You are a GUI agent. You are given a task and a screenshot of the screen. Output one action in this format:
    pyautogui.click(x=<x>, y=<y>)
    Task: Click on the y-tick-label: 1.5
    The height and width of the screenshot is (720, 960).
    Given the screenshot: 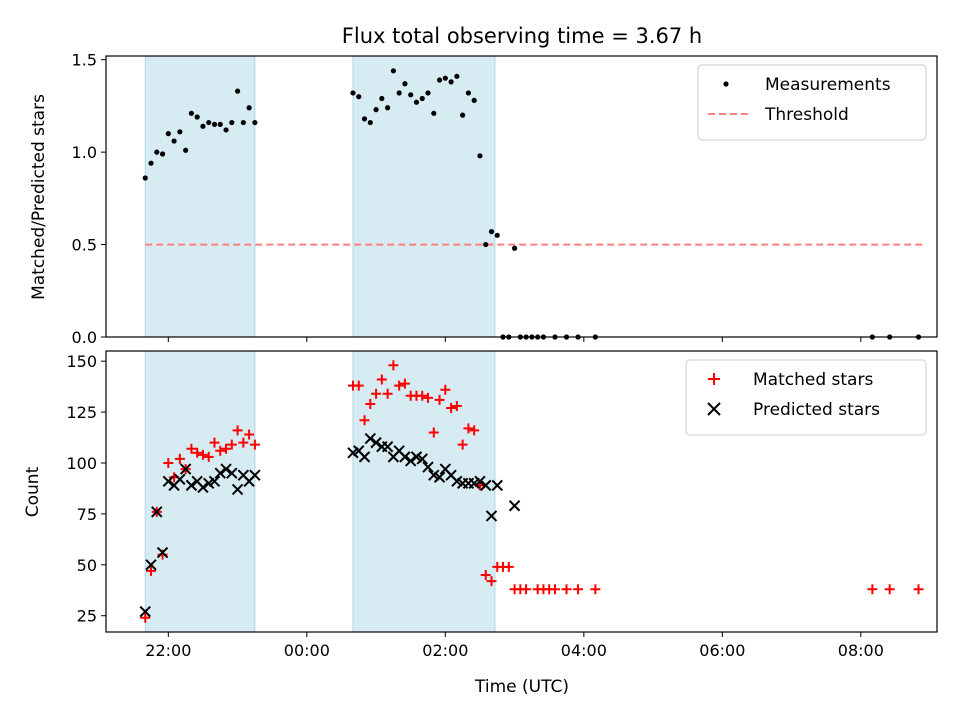 What is the action you would take?
    pyautogui.click(x=84, y=60)
    